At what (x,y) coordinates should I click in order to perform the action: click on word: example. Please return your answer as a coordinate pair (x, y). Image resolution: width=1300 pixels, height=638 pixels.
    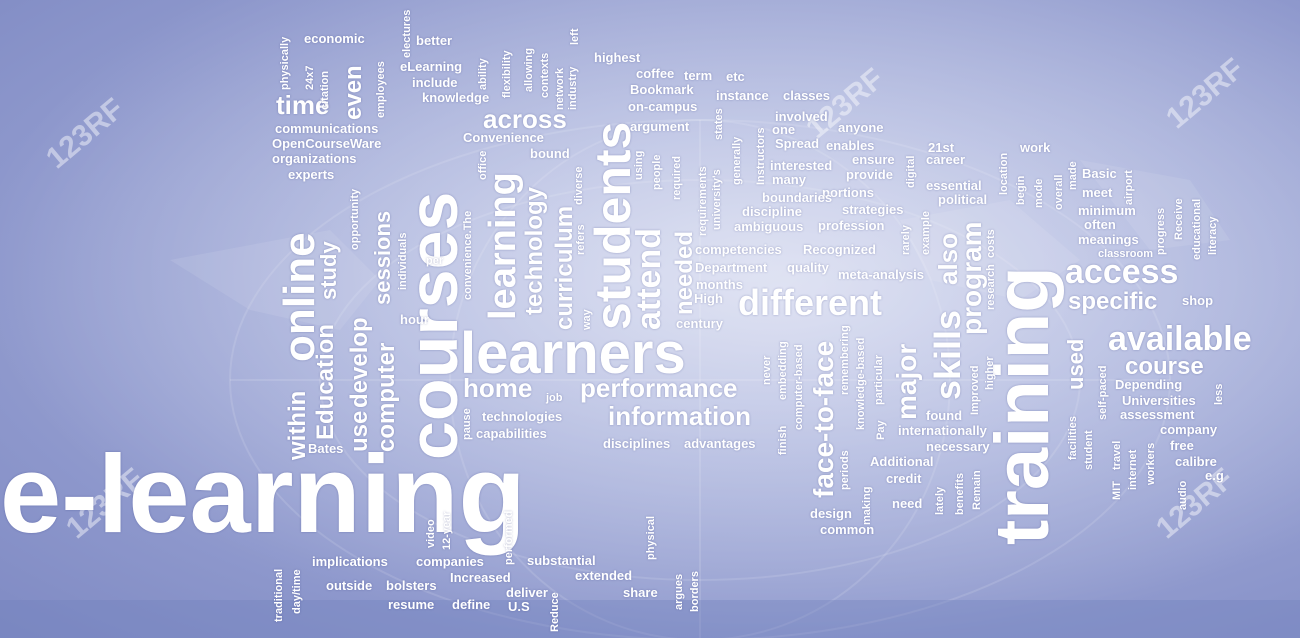
    Looking at the image, I should click on (926, 232).